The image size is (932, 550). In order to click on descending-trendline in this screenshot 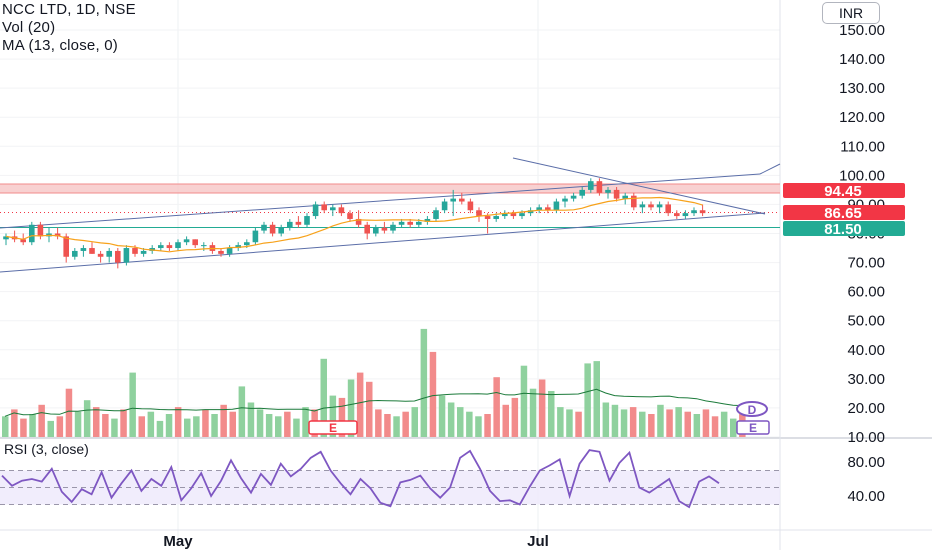, I will do `click(639, 186)`.